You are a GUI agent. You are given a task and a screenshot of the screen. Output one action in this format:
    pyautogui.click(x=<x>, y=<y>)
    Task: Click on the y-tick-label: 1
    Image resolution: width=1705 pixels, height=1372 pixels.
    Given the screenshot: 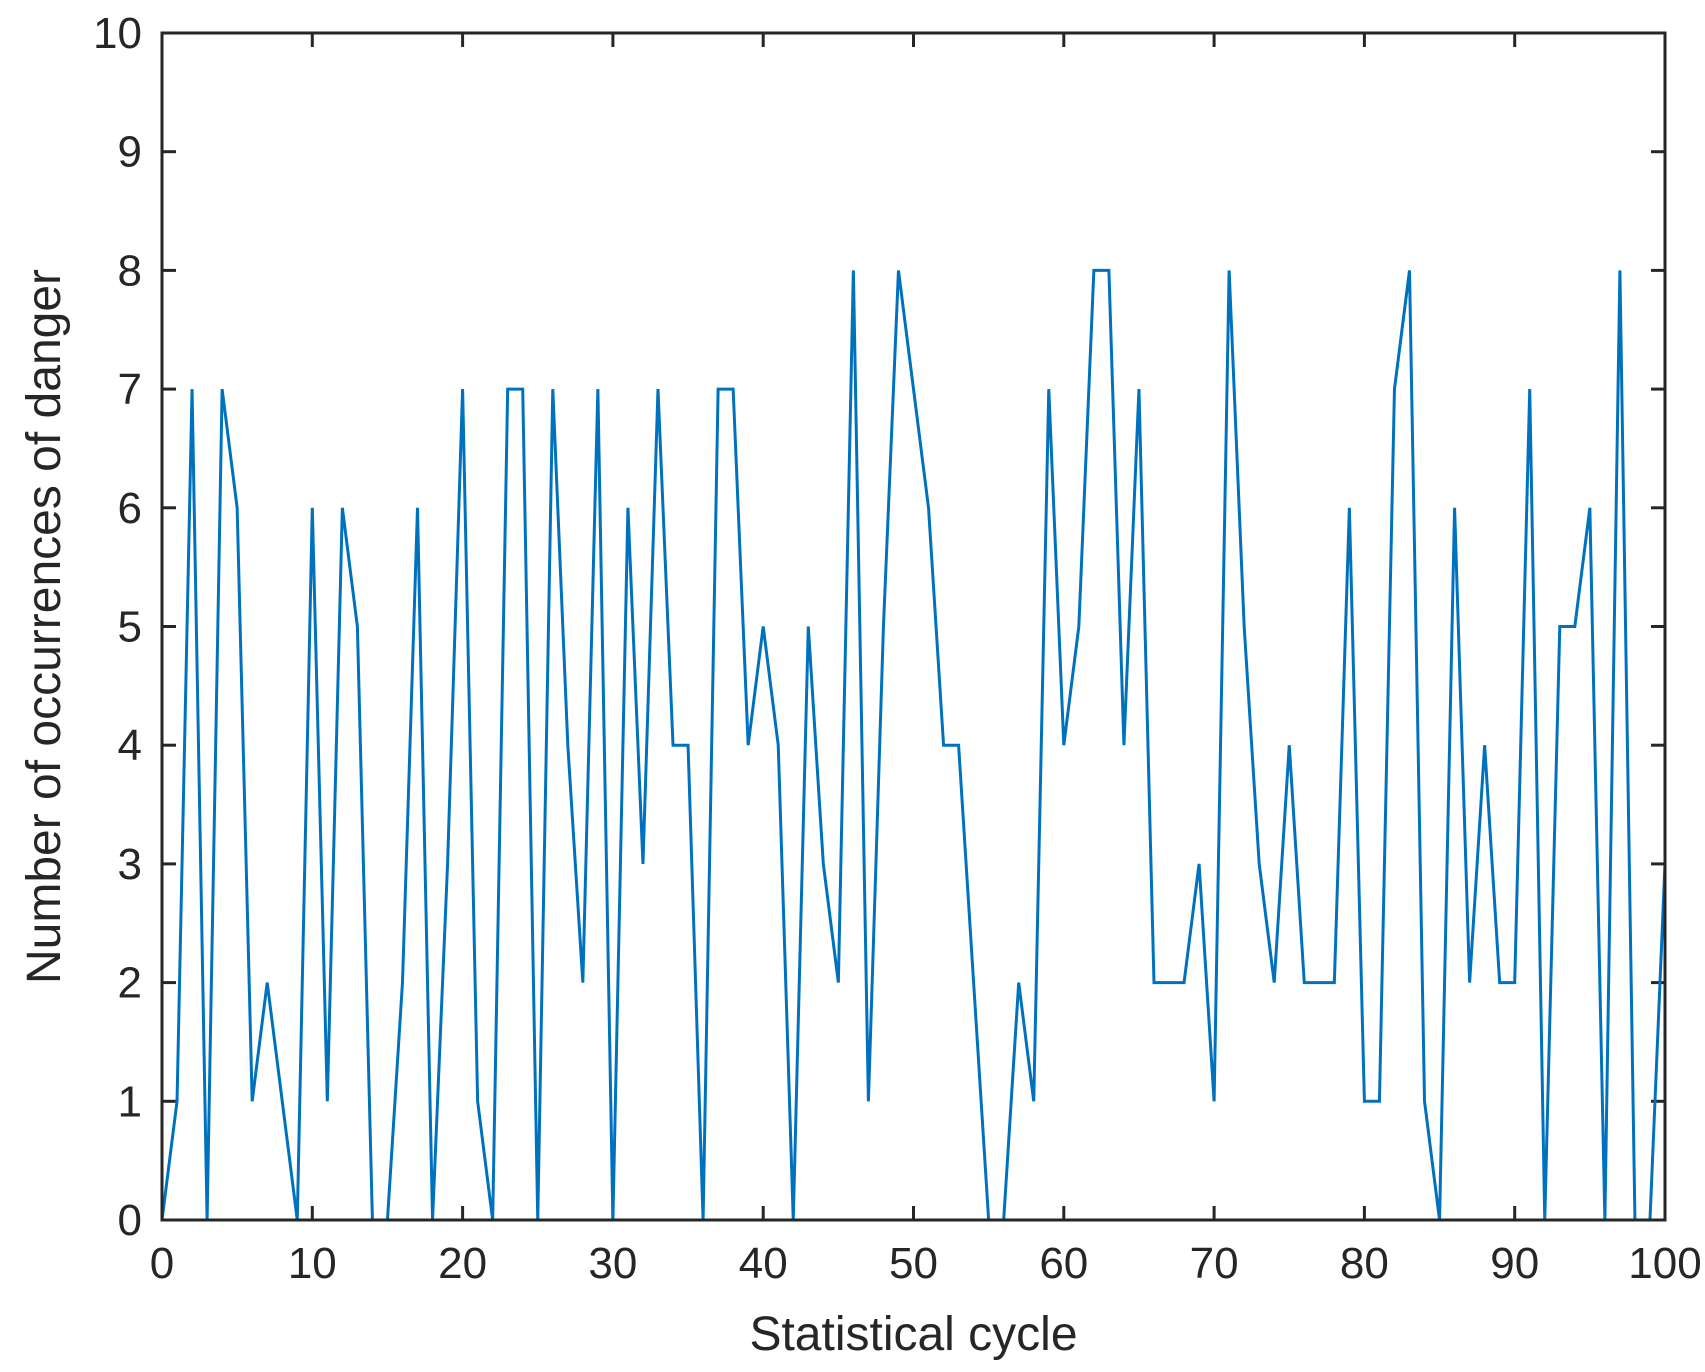 What is the action you would take?
    pyautogui.click(x=130, y=1101)
    